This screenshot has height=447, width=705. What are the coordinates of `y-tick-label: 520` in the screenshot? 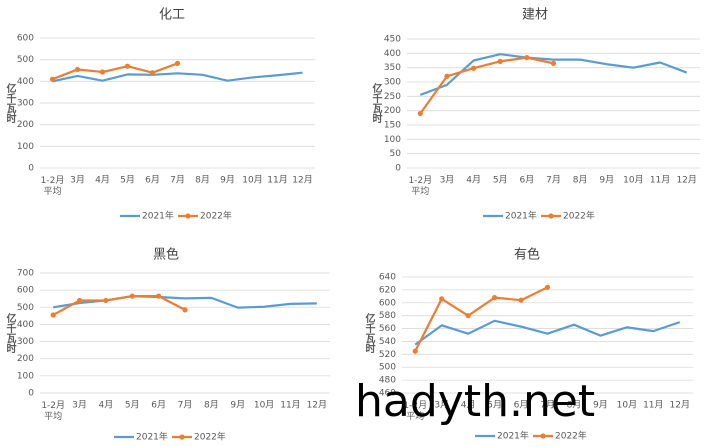 It's located at (387, 355).